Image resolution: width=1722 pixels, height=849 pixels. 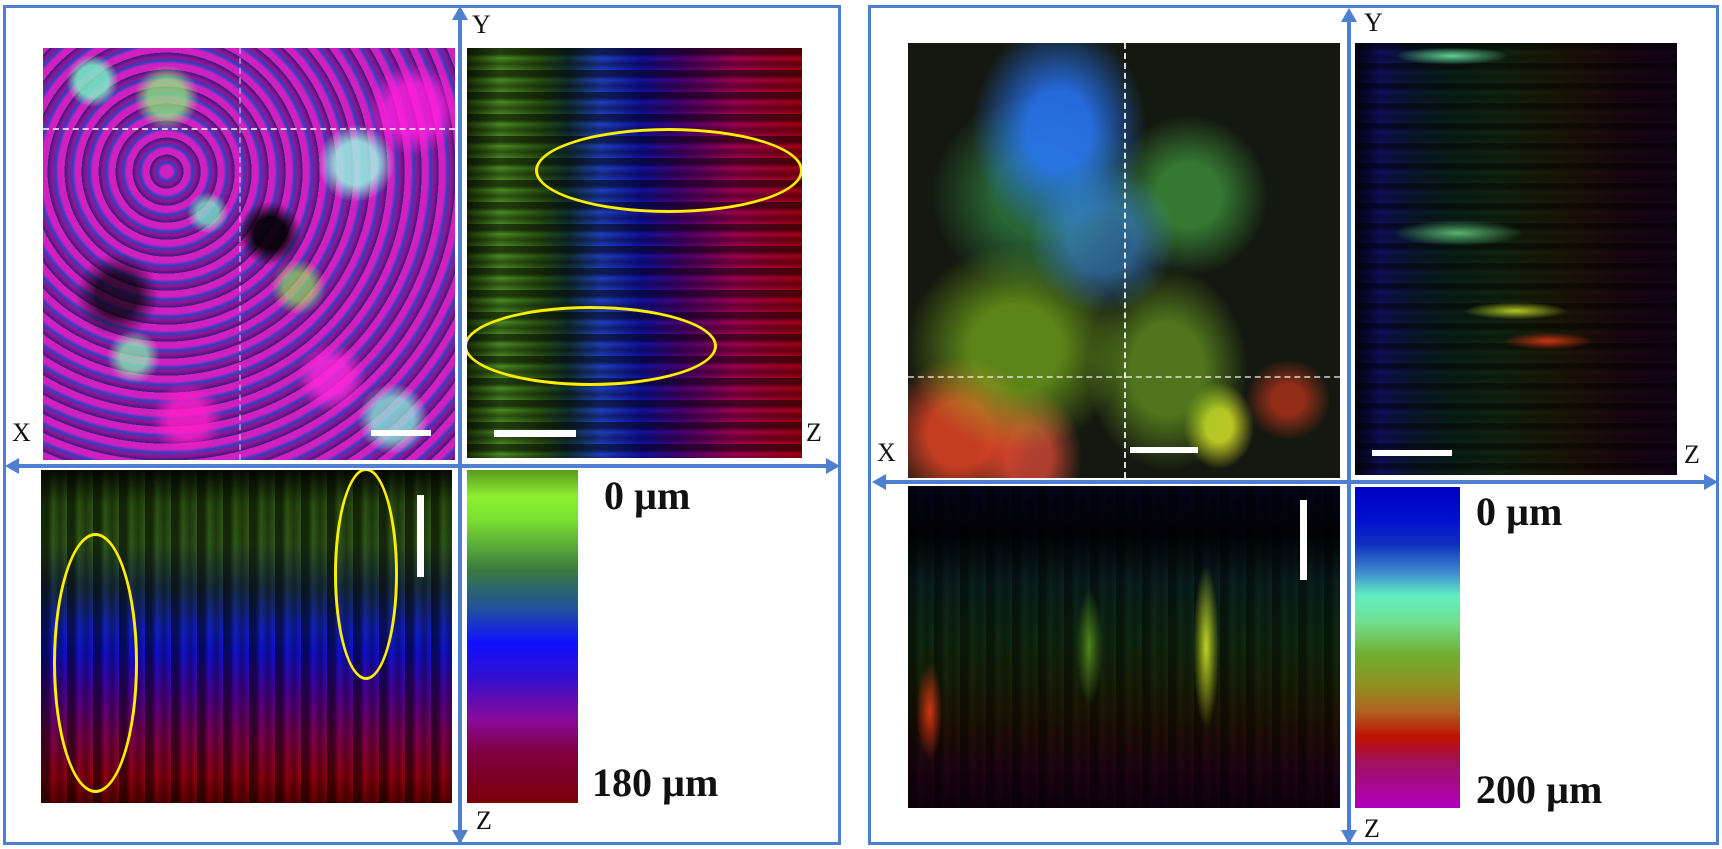 I want to click on left-y-z-axis, so click(x=460, y=428).